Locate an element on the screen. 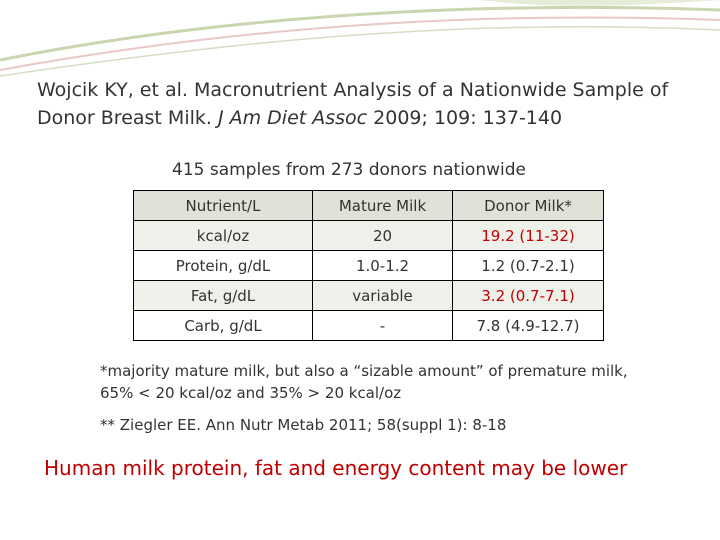  cell: 19.2 (11-32) is located at coordinates (528, 235).